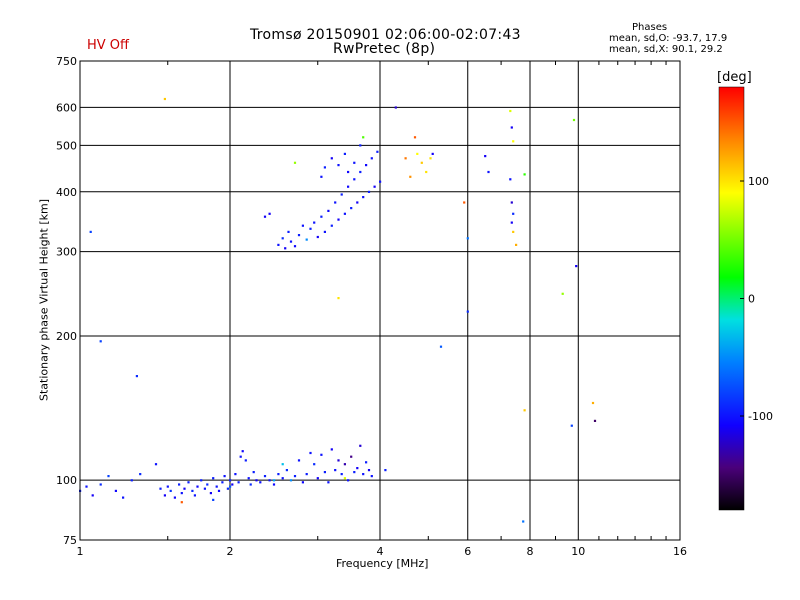 The width and height of the screenshot is (800, 600). I want to click on y-tick-label: 300, so click(66, 252).